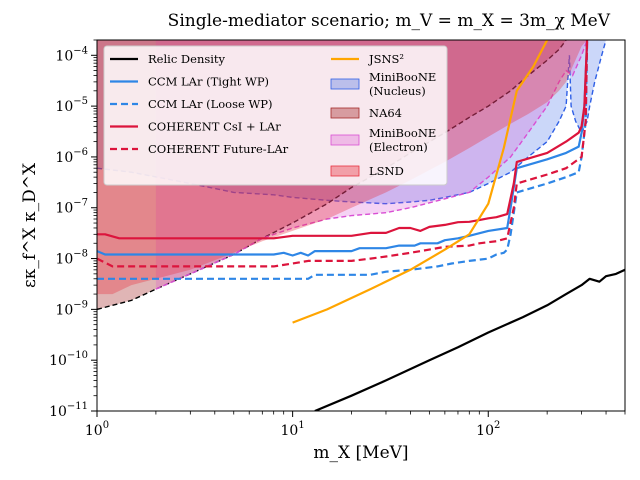  Describe the element at coordinates (293, 429) in the screenshot. I see `x-tick-label: 10¹` at that location.